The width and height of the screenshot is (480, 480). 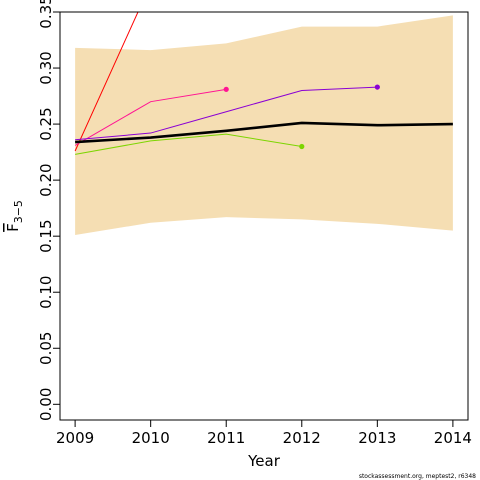 I want to click on y-axis-label-main: F, so click(x=13, y=227).